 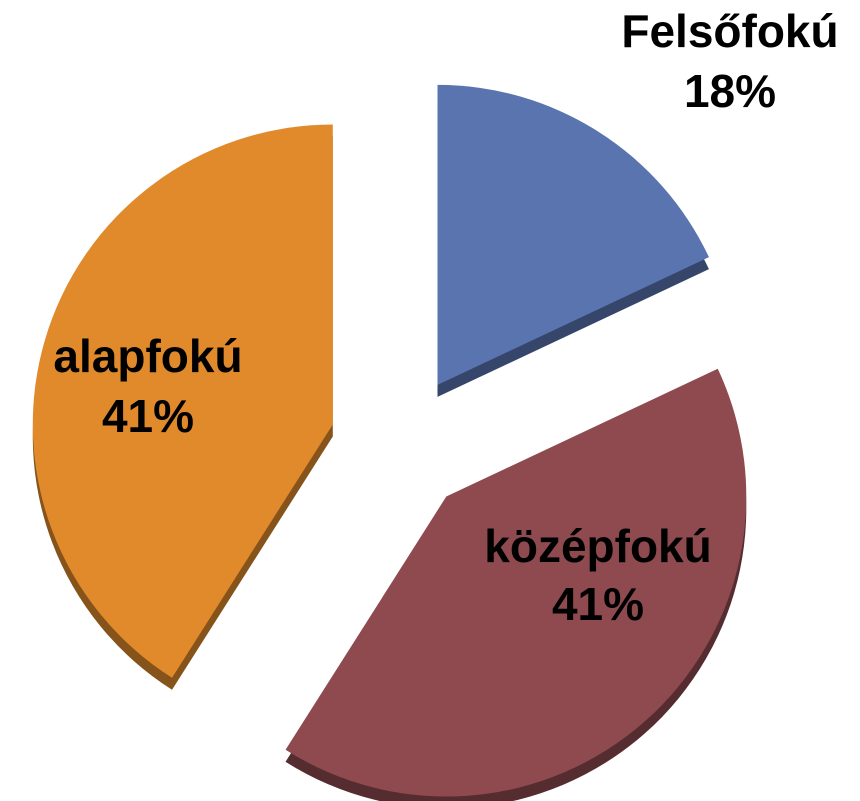 I want to click on slice-label: középfokú, so click(x=597, y=546).